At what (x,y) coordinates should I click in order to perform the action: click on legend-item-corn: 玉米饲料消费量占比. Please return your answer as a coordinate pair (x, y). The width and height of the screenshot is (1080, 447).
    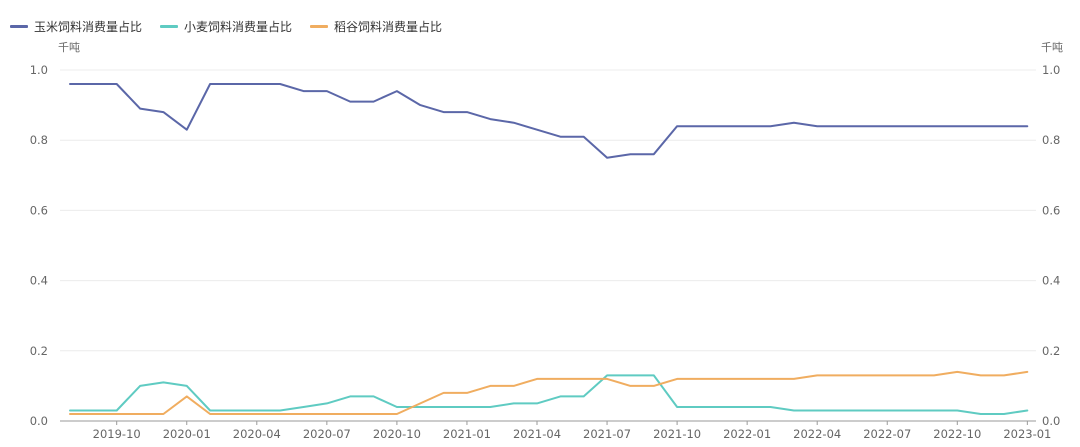
    Looking at the image, I should click on (76, 26).